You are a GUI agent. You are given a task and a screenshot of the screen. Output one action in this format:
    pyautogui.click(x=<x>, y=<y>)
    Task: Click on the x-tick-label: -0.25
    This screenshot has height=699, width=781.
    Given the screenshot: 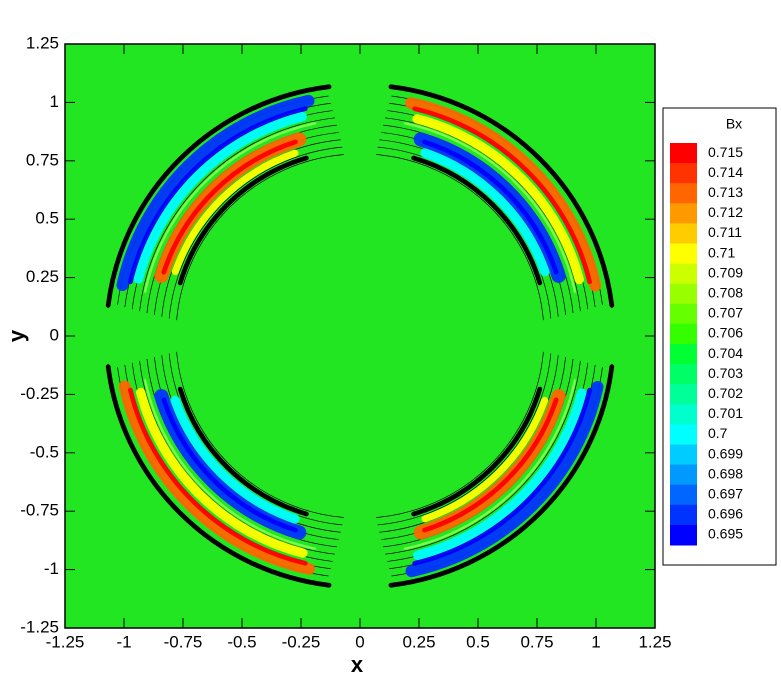 What is the action you would take?
    pyautogui.click(x=301, y=641)
    